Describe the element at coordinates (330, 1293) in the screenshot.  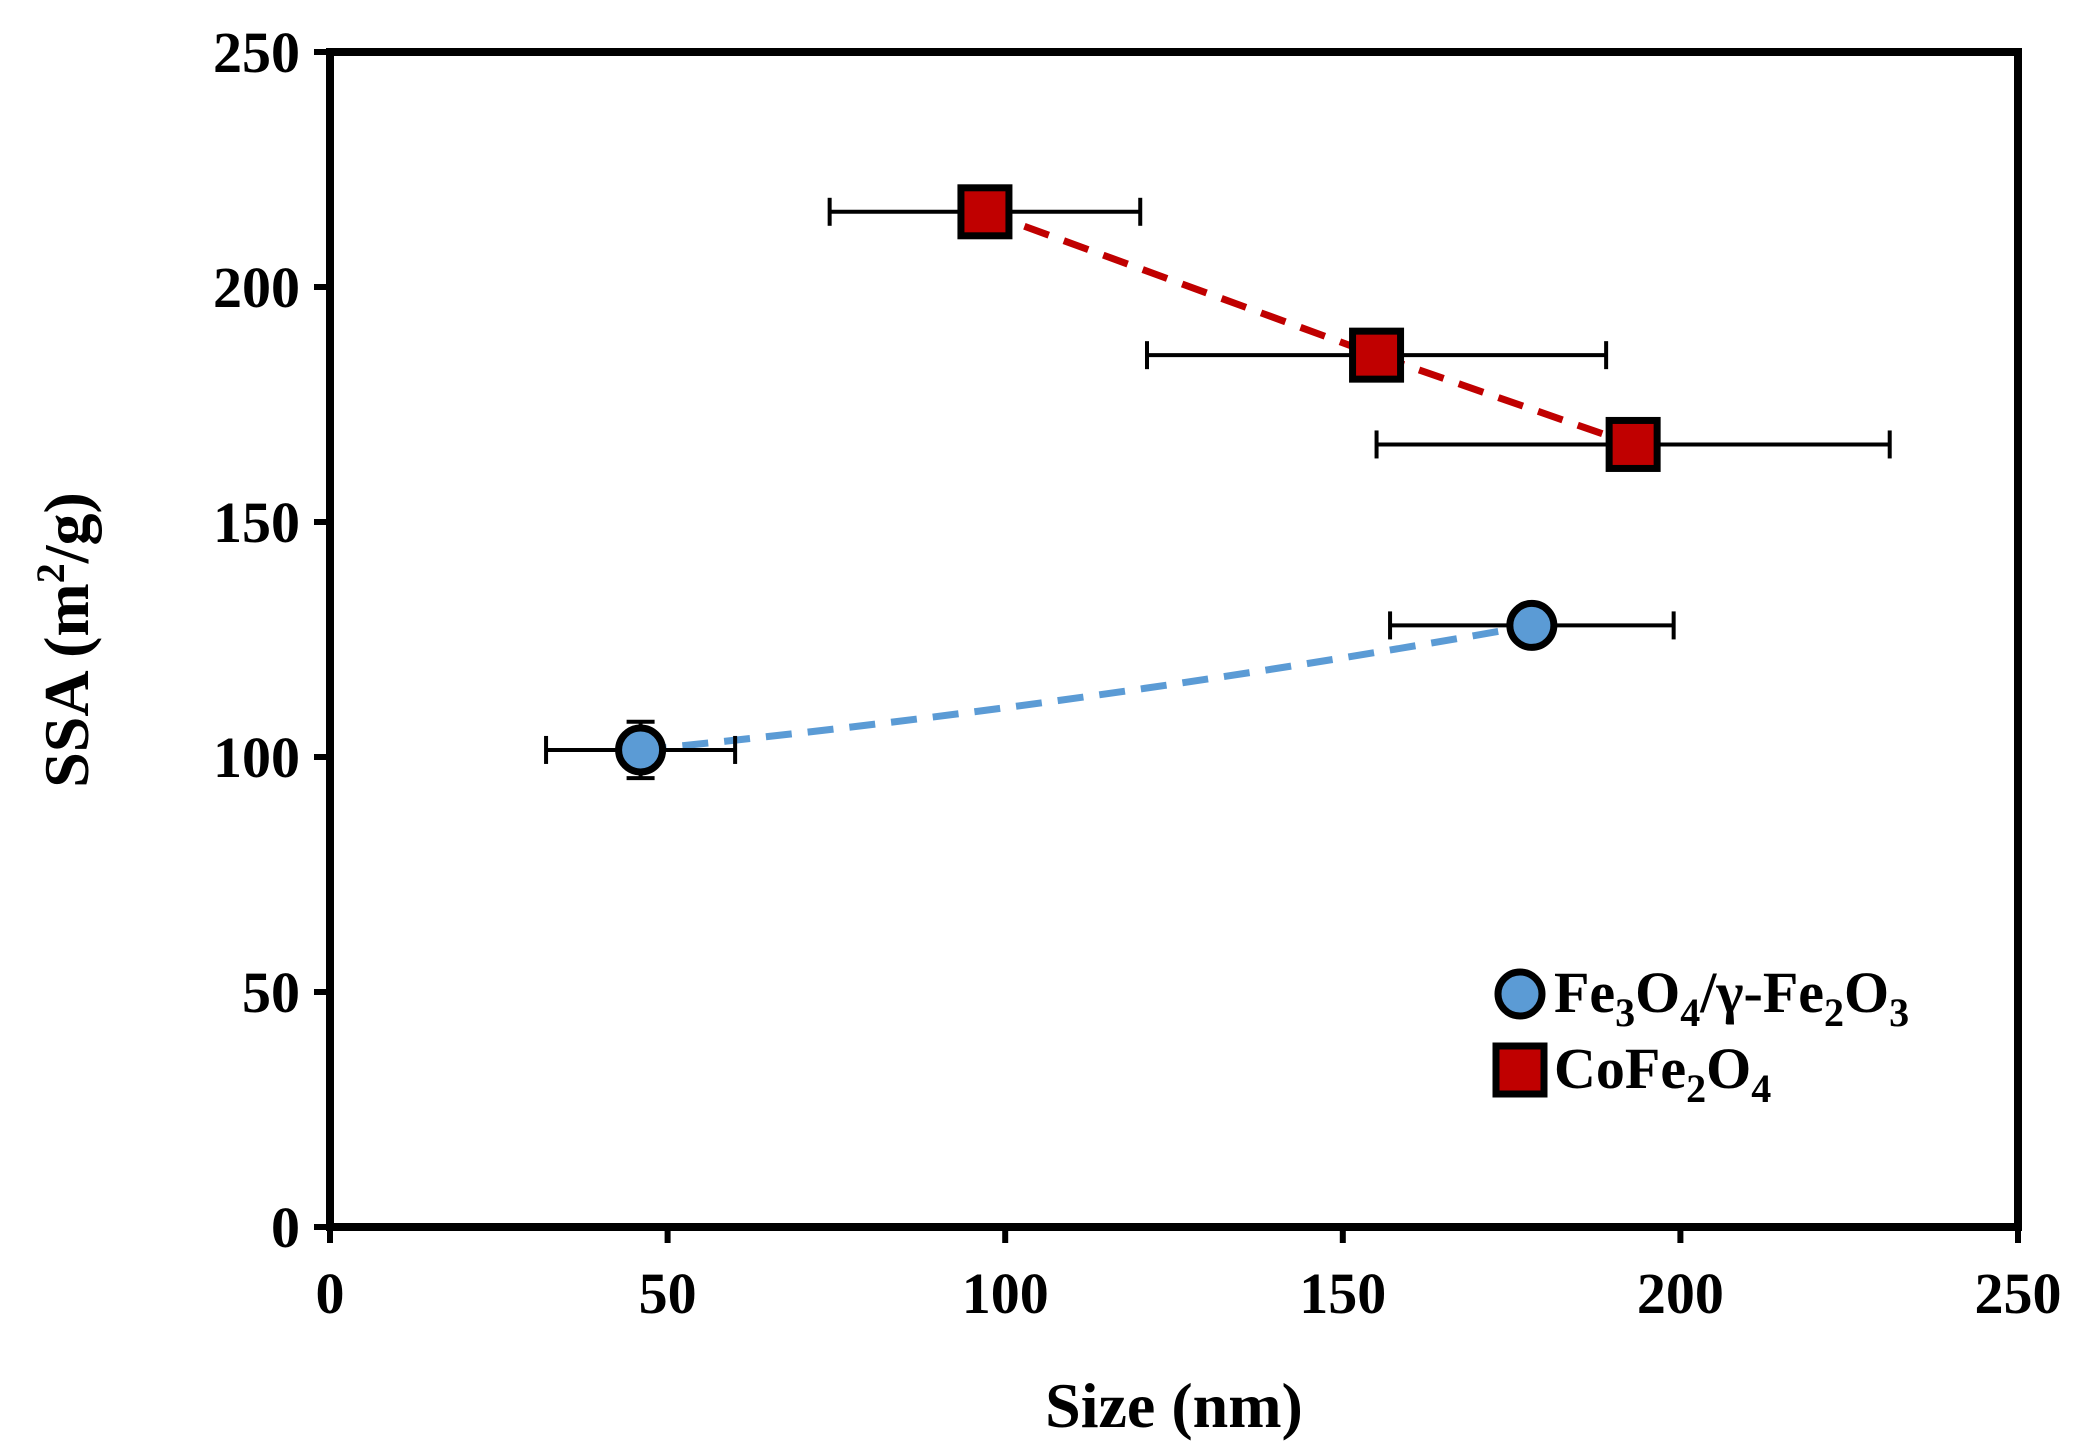
I see `x-tick-label: 0` at that location.